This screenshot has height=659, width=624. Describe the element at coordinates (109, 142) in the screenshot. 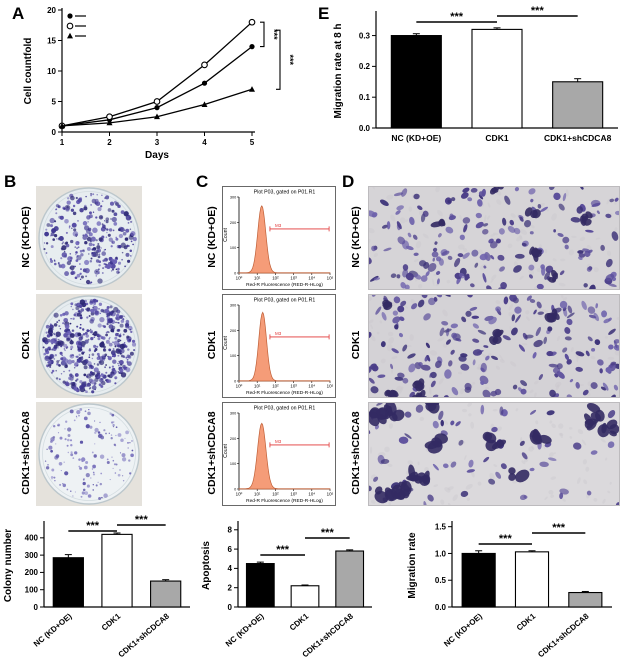

I see `svg-text: 2` at that location.